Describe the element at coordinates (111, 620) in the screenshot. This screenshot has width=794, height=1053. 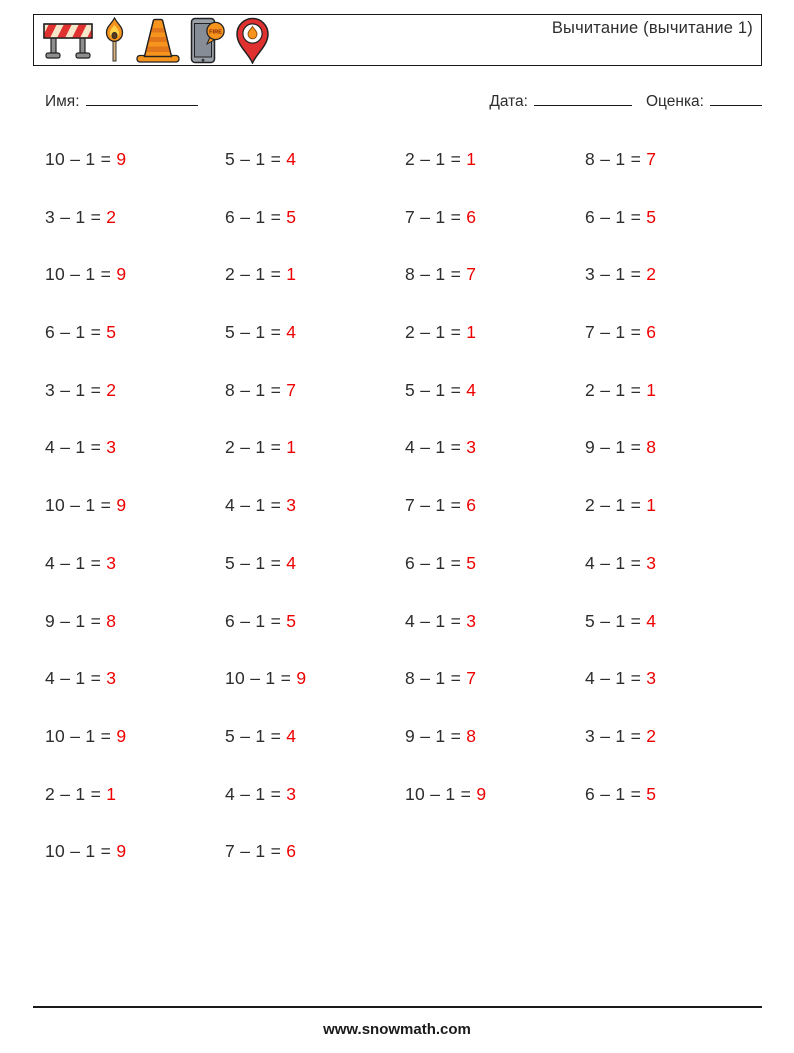
I see `problem-answer: 8` at that location.